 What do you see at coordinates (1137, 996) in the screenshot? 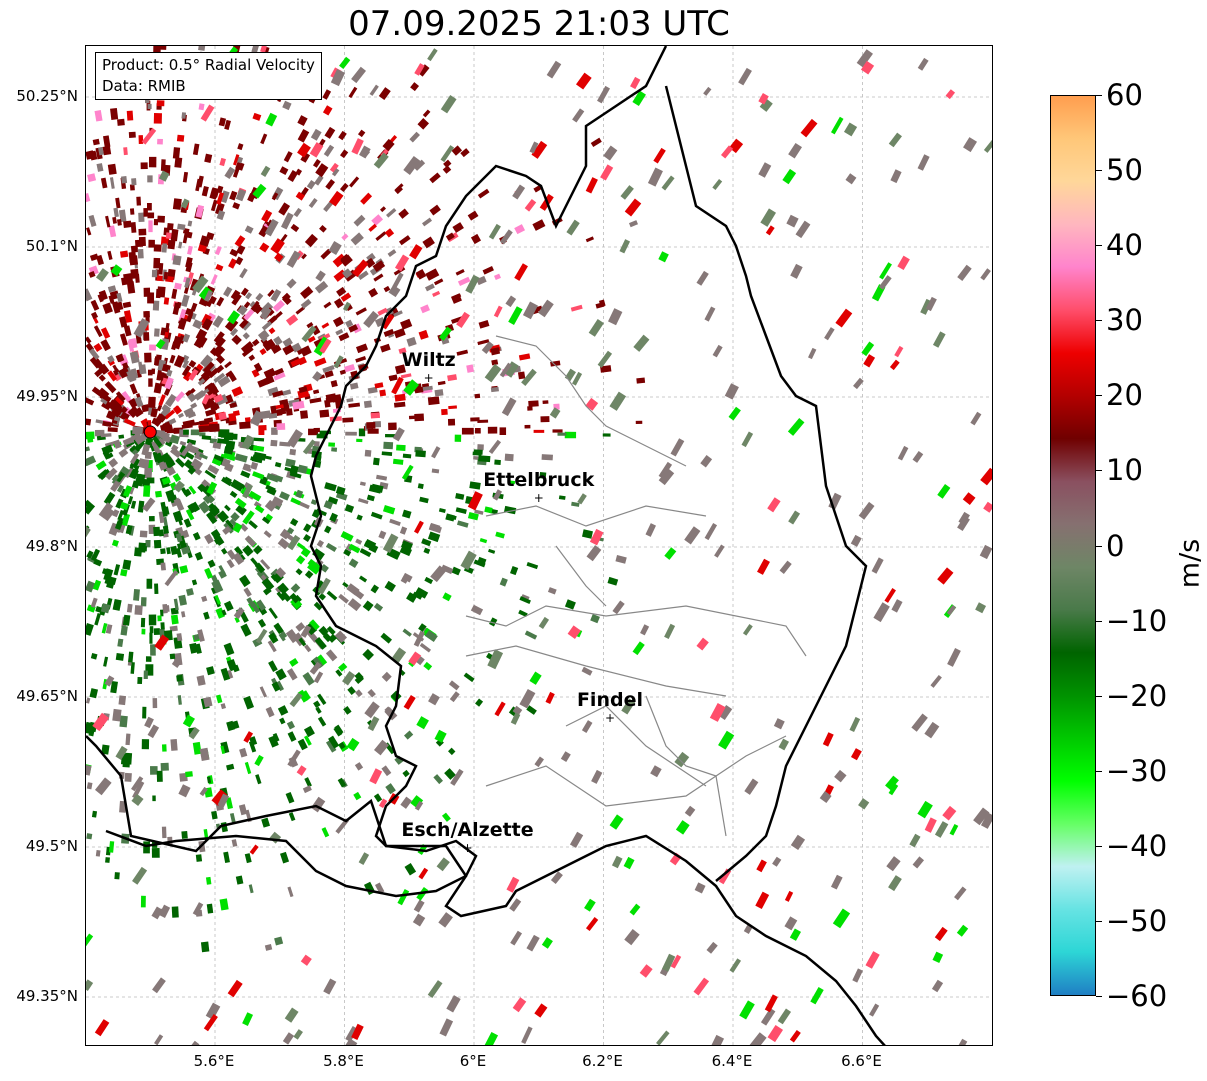
I see `colorbar-tick-label: −60` at bounding box center [1137, 996].